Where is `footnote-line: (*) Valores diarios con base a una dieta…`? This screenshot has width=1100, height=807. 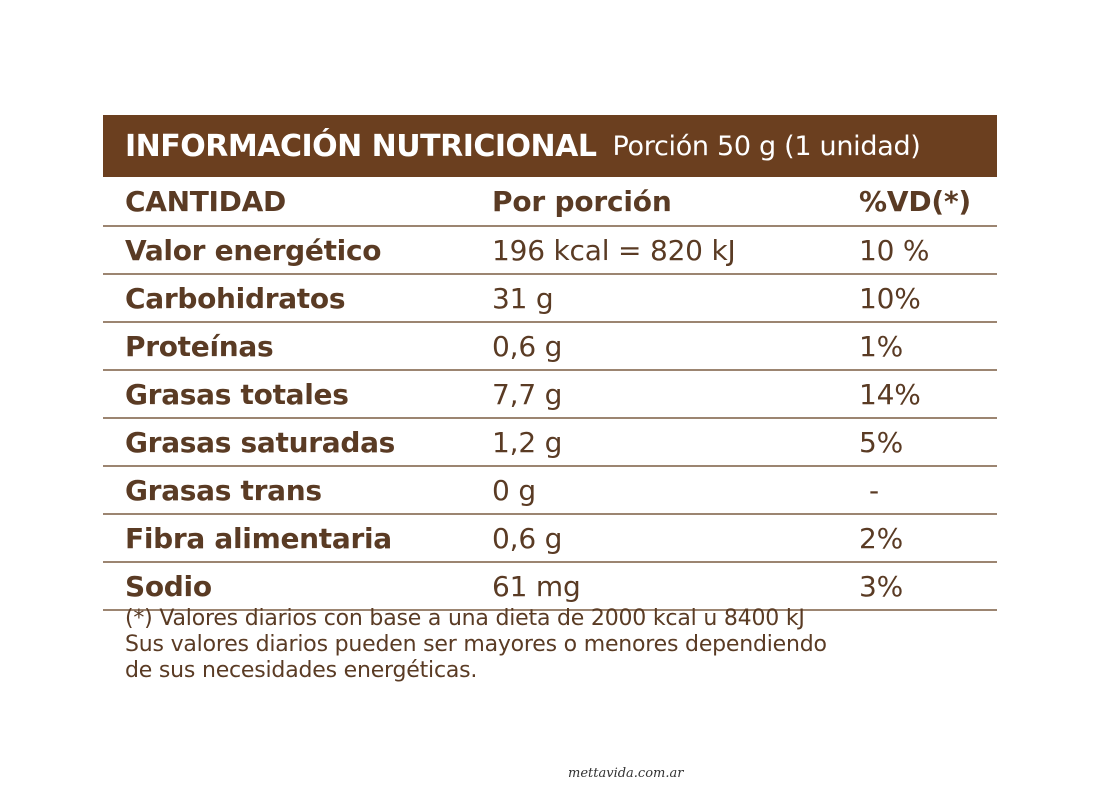 footnote-line: (*) Valores diarios con base a una dieta… is located at coordinates (465, 618).